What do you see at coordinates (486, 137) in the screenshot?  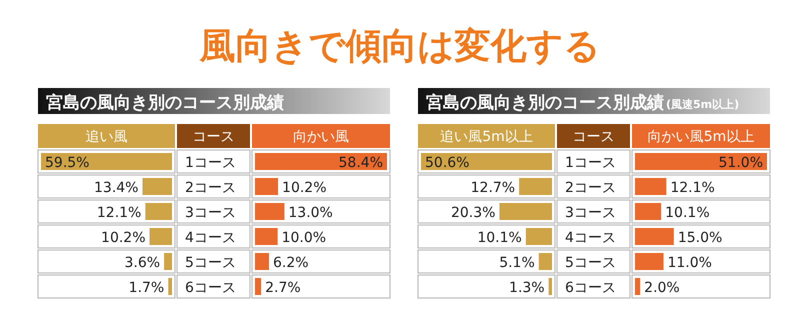 I see `series-label: 追い風5m以上` at bounding box center [486, 137].